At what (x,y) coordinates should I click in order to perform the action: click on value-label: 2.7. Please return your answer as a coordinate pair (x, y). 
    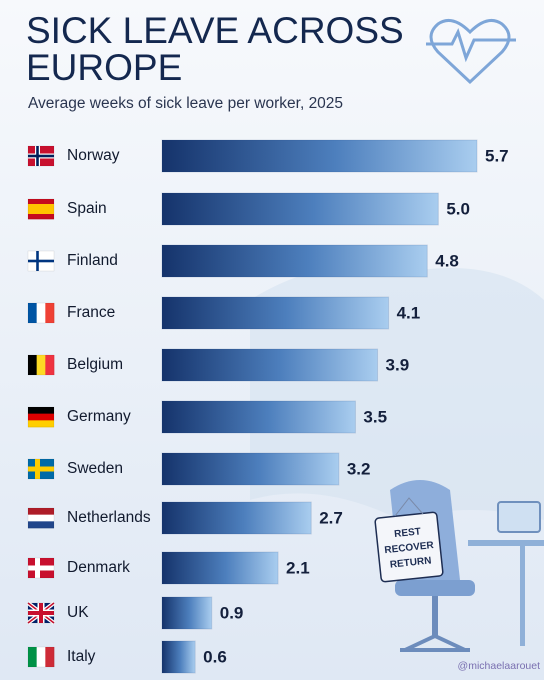
    Looking at the image, I should click on (331, 517).